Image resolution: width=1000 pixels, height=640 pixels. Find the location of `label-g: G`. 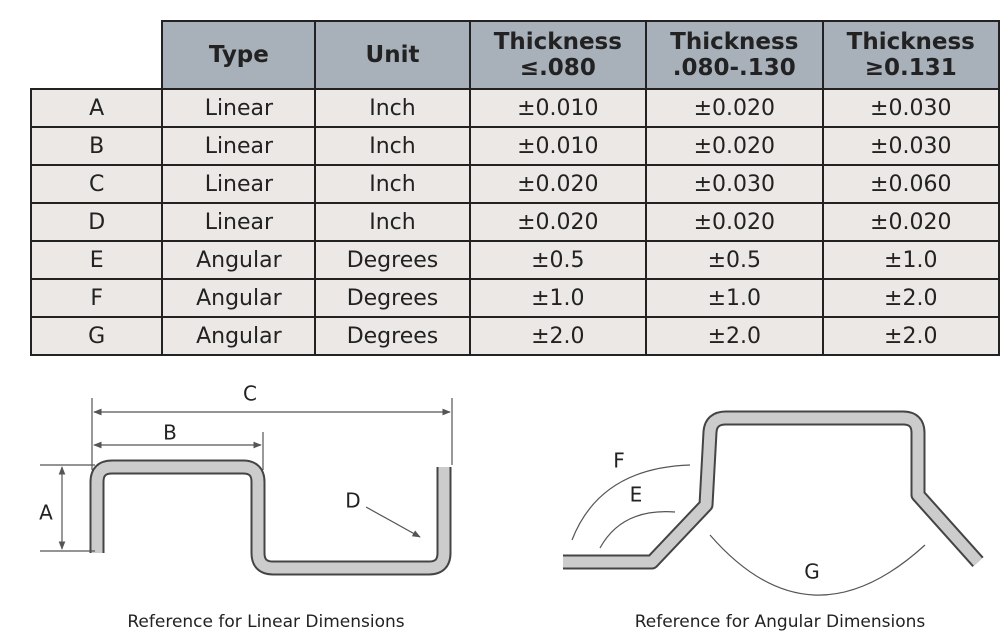

label-g: G is located at coordinates (812, 572).